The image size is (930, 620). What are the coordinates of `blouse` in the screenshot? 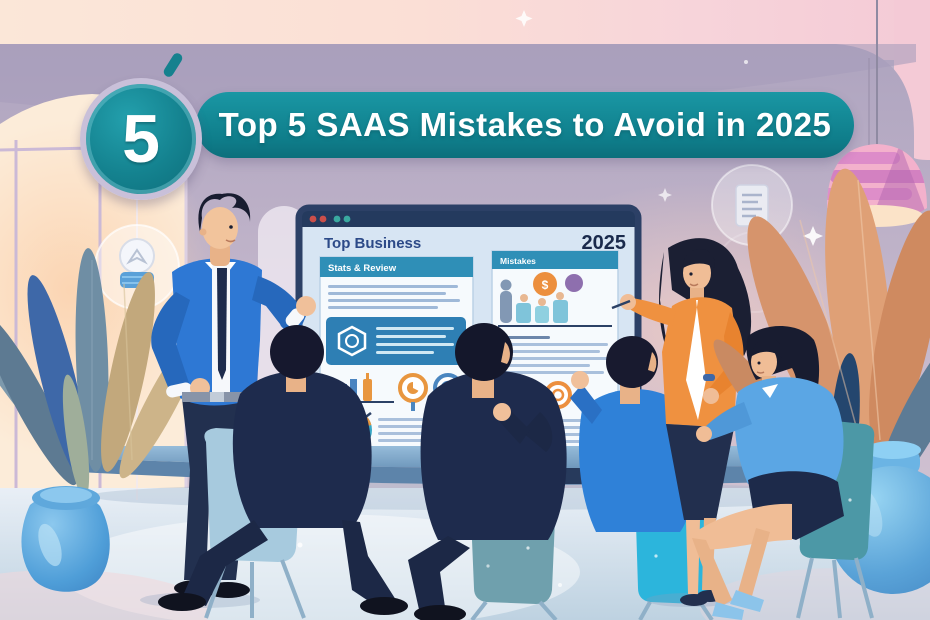 It's located at (789, 430).